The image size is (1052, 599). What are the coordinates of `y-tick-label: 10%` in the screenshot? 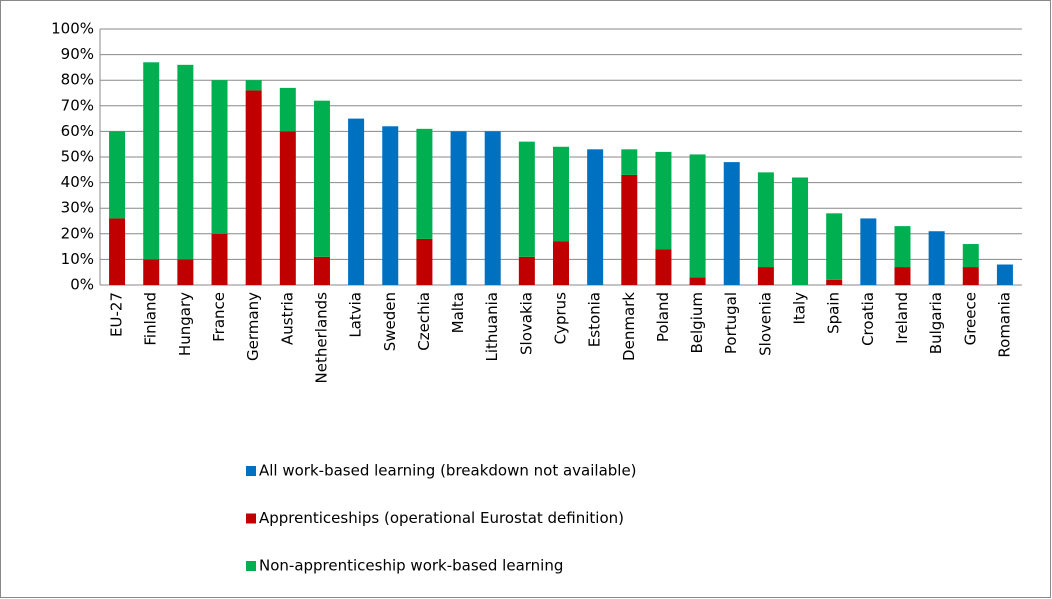 It's located at (77, 259).